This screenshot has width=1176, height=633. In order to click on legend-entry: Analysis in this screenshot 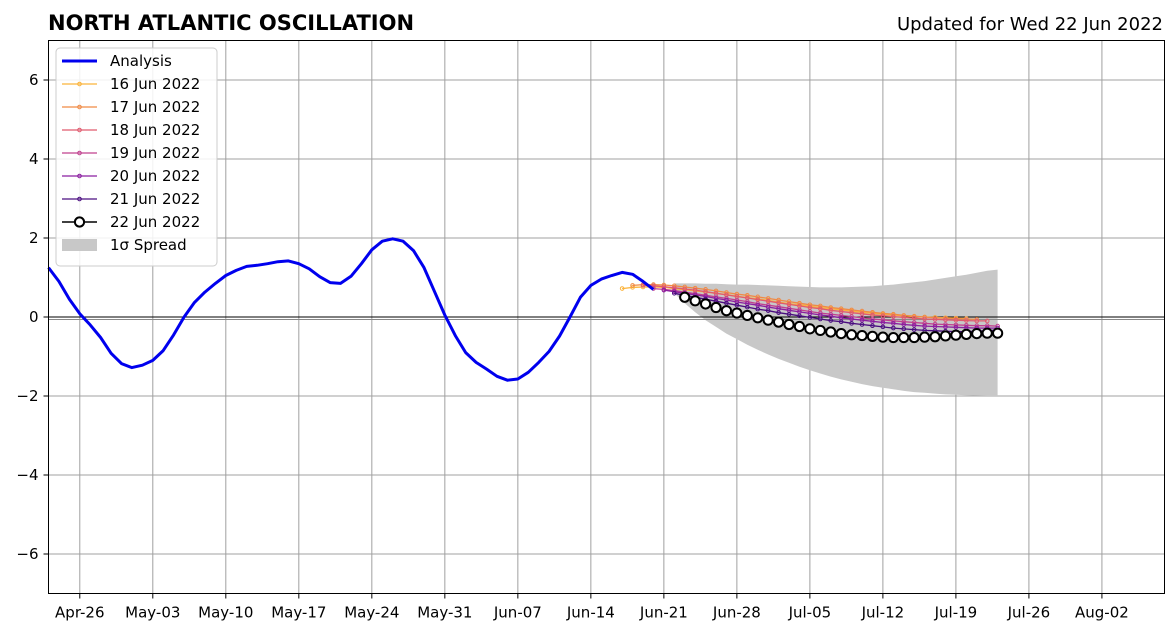, I will do `click(117, 61)`.